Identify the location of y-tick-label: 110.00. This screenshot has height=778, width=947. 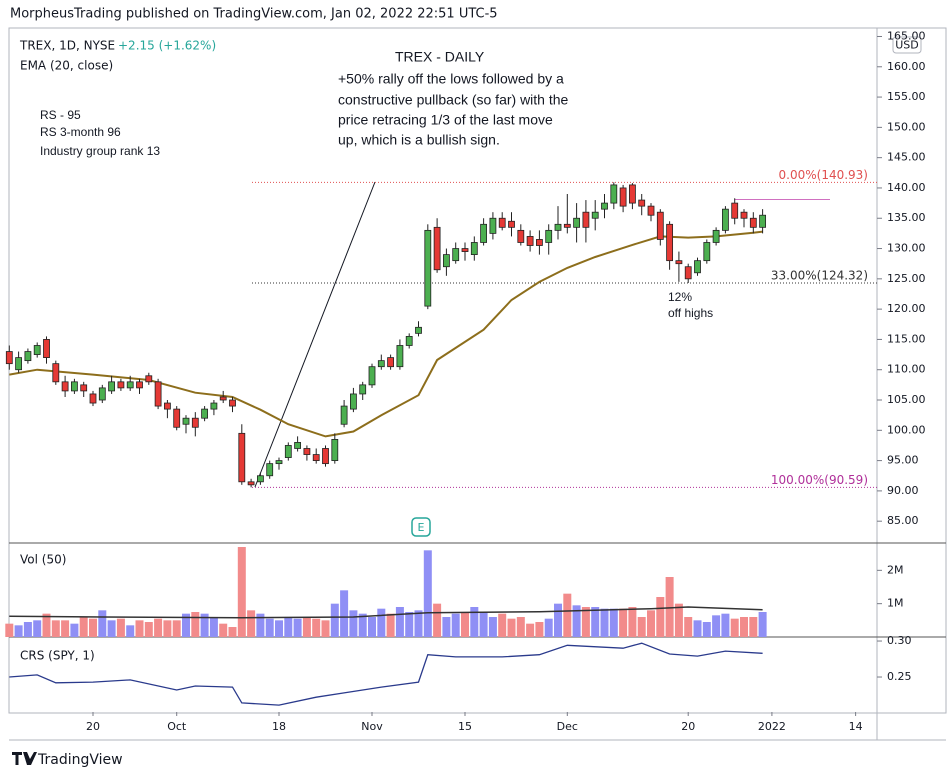
(906, 369).